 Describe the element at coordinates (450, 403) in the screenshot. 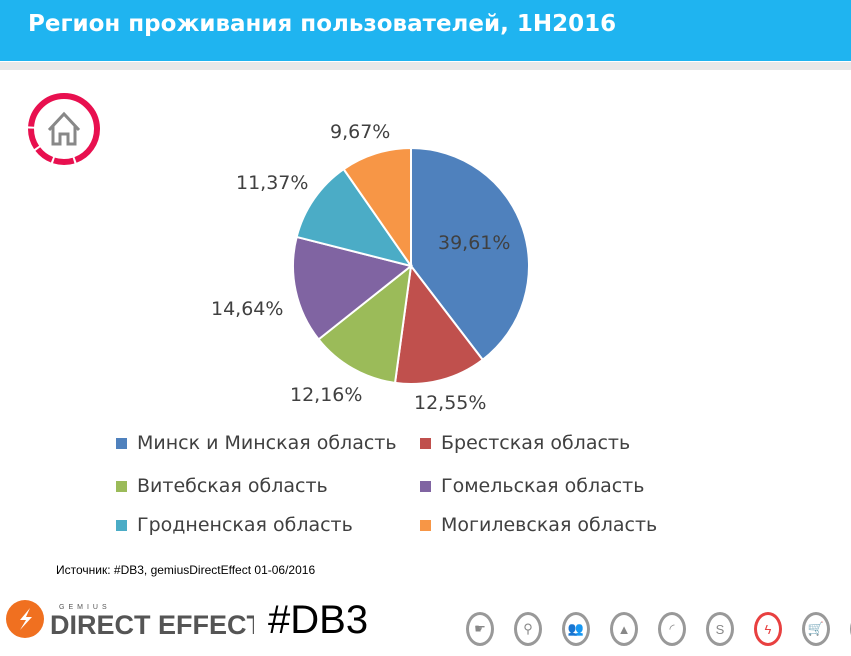

I see `data-label: 12,55%` at that location.